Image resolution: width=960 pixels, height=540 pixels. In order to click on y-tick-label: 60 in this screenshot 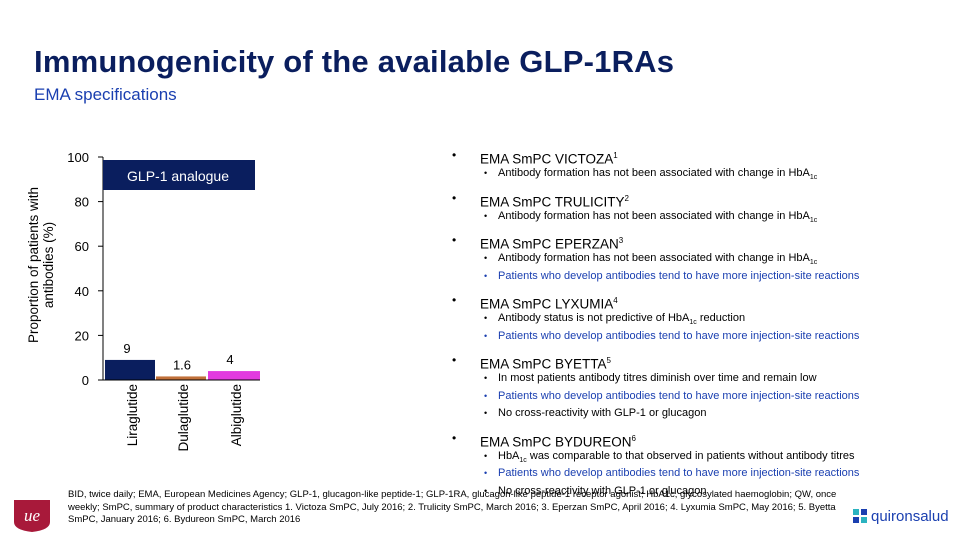, I will do `click(82, 246)`.